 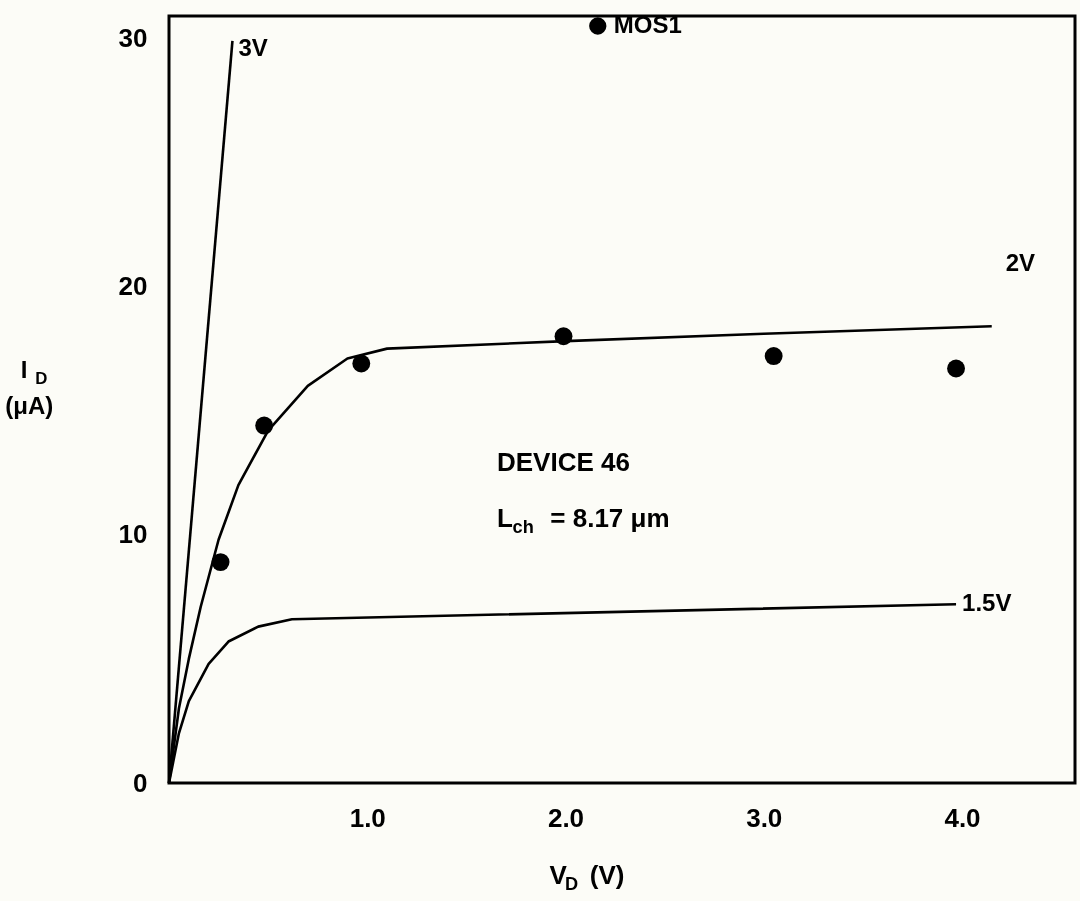 What do you see at coordinates (367, 817) in the screenshot?
I see `x-tick-label: 1.0` at bounding box center [367, 817].